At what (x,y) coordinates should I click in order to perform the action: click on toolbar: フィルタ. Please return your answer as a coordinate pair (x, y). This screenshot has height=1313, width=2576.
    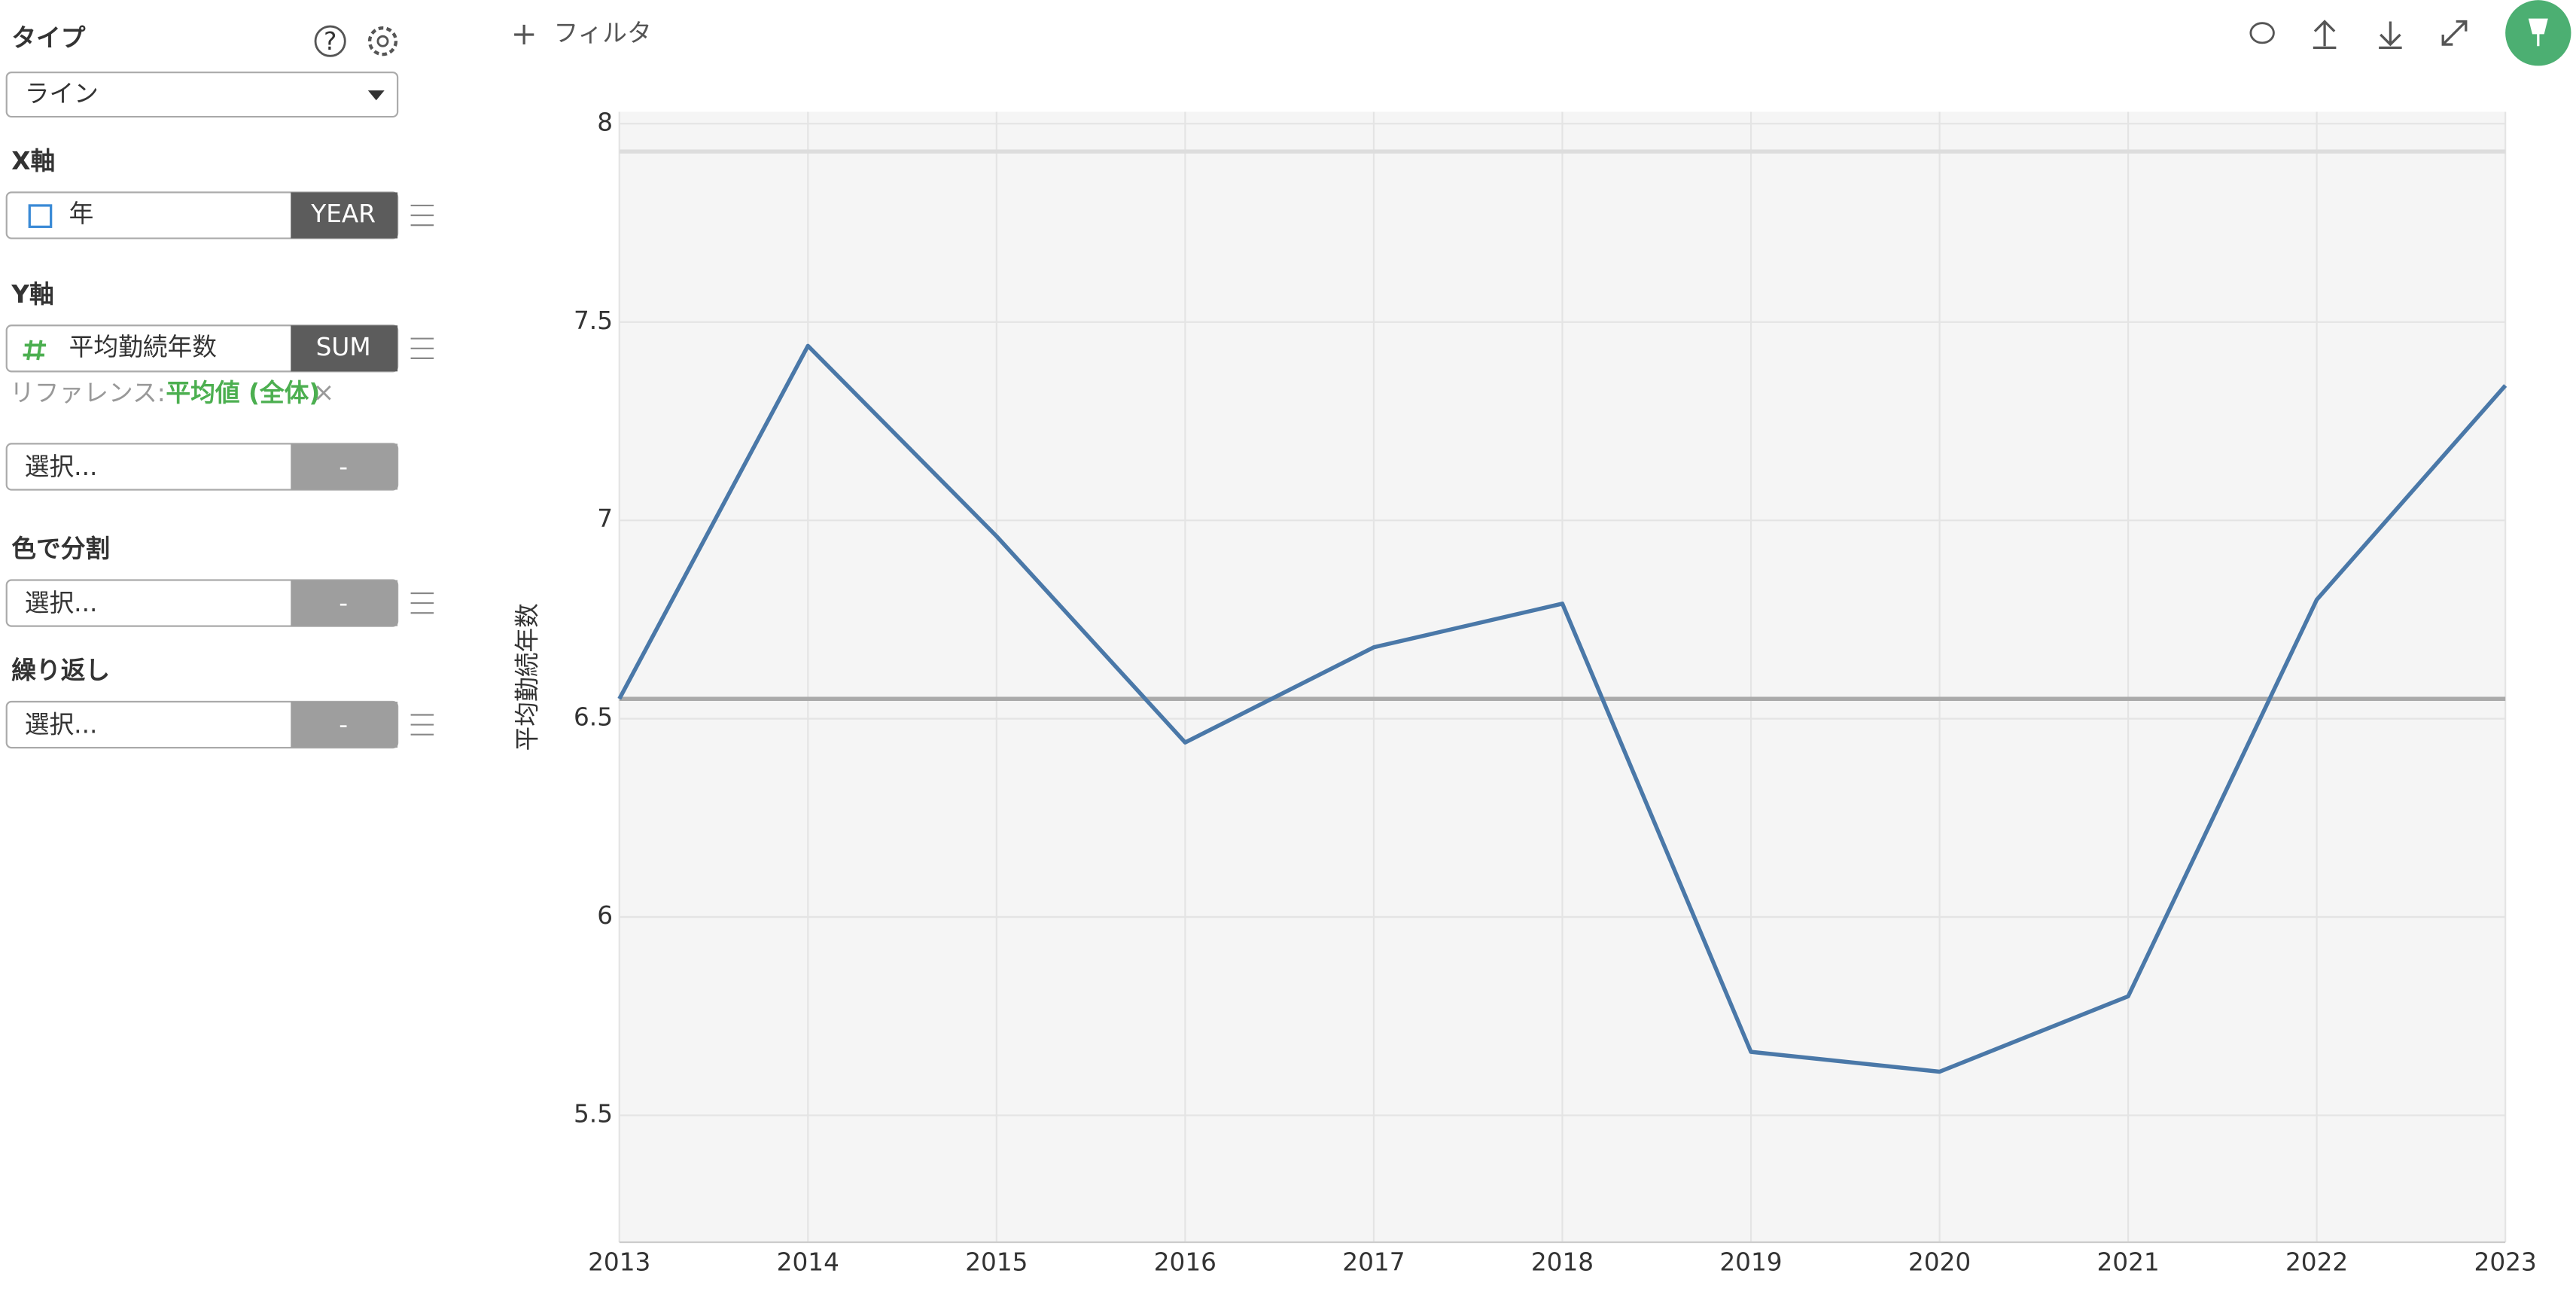
    Looking at the image, I should click on (1542, 33).